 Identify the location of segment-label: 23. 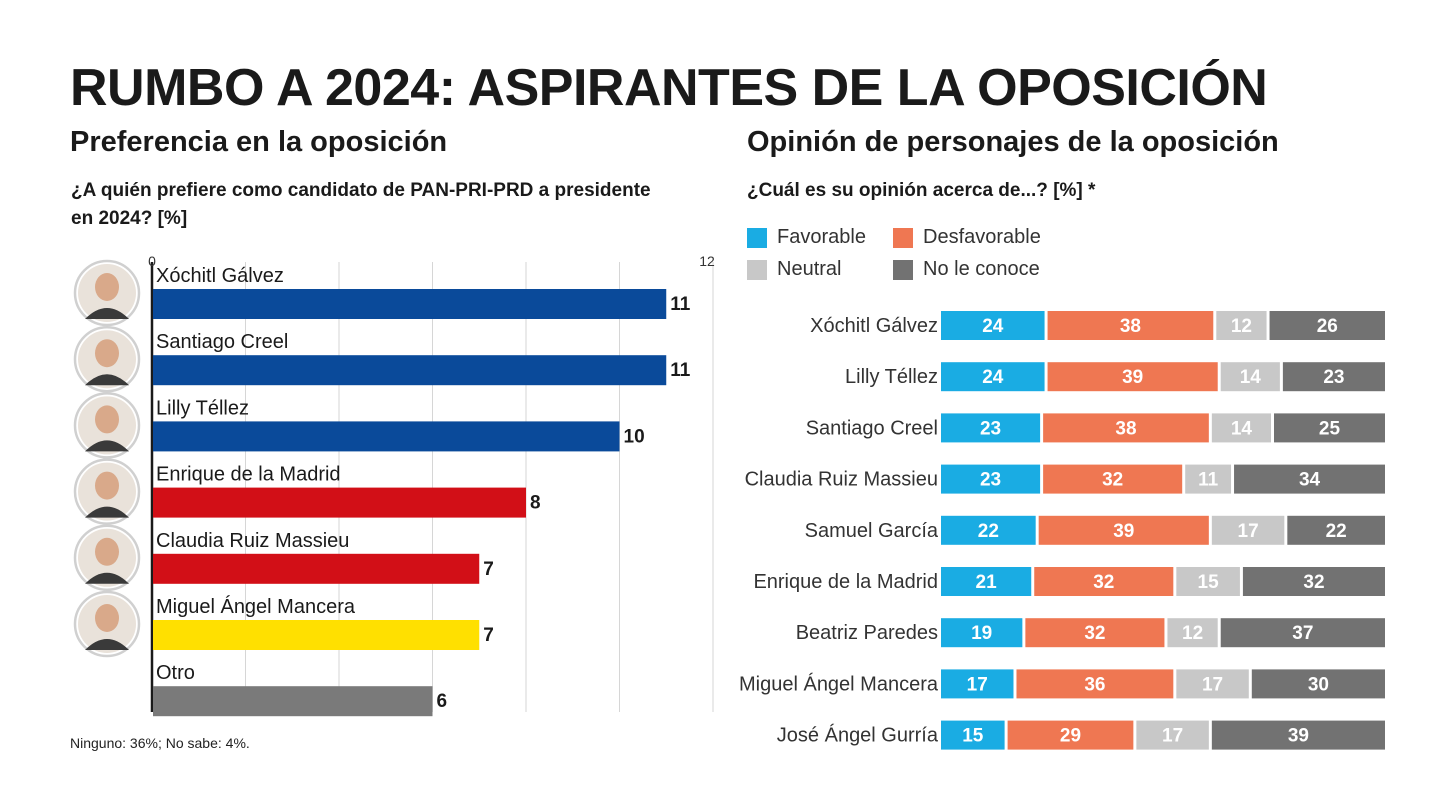
(990, 428).